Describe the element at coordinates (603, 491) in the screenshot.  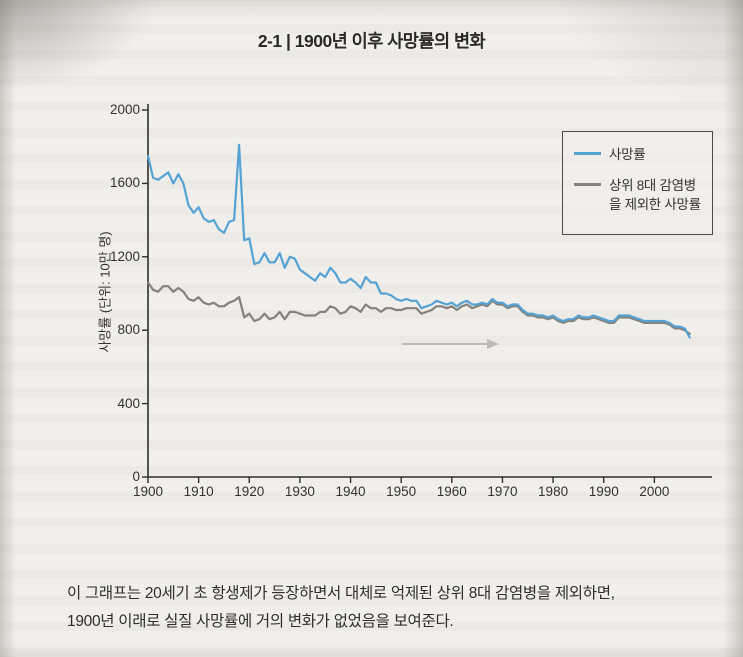
I see `x-tick-label: 1990` at that location.